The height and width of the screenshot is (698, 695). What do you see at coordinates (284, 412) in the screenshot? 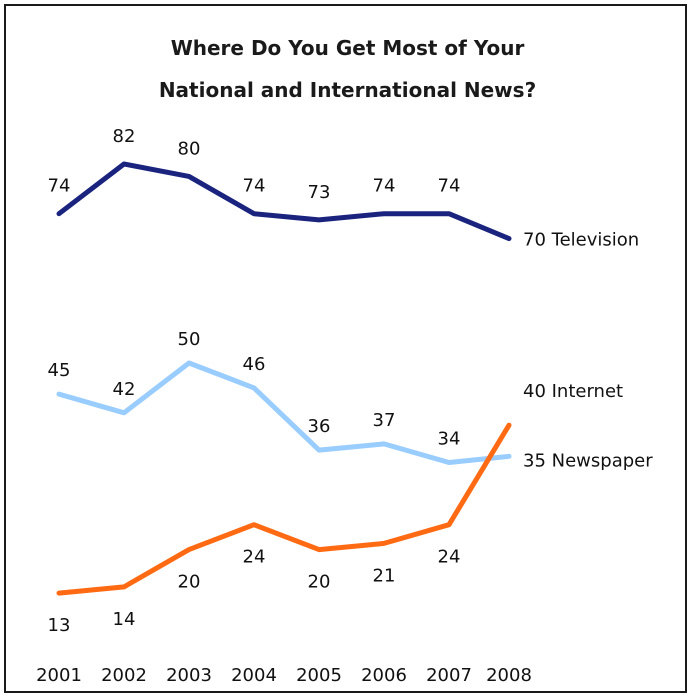
I see `series-line-newspaper` at bounding box center [284, 412].